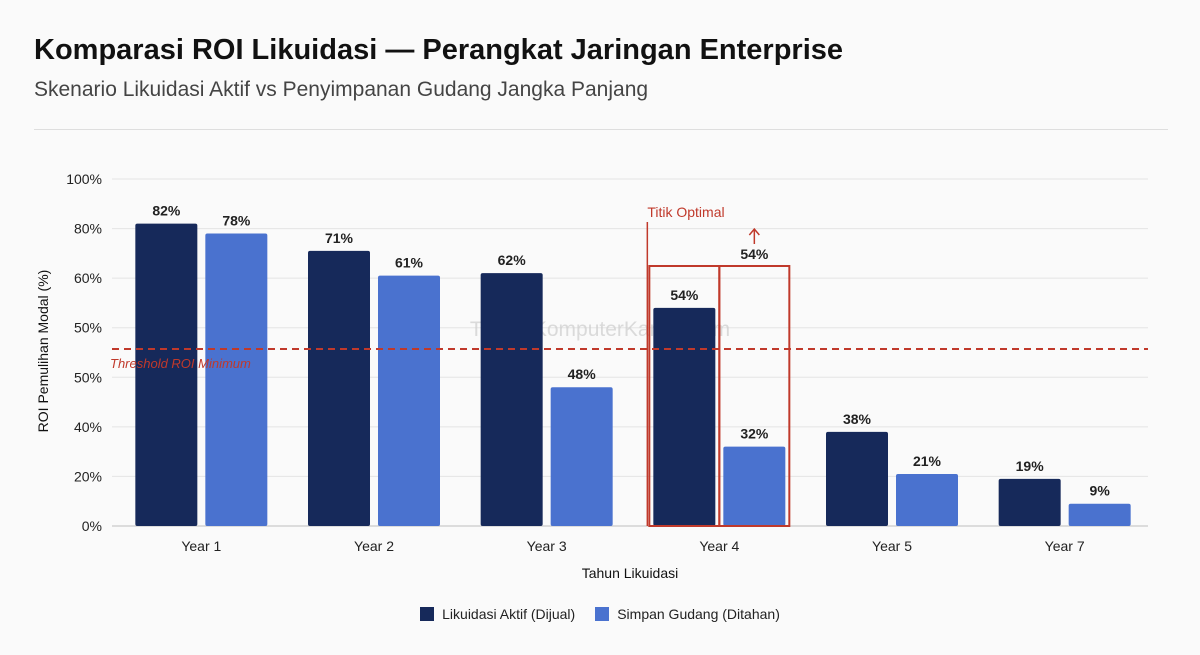 Image resolution: width=1200 pixels, height=655 pixels. I want to click on data-label: 32%, so click(754, 434).